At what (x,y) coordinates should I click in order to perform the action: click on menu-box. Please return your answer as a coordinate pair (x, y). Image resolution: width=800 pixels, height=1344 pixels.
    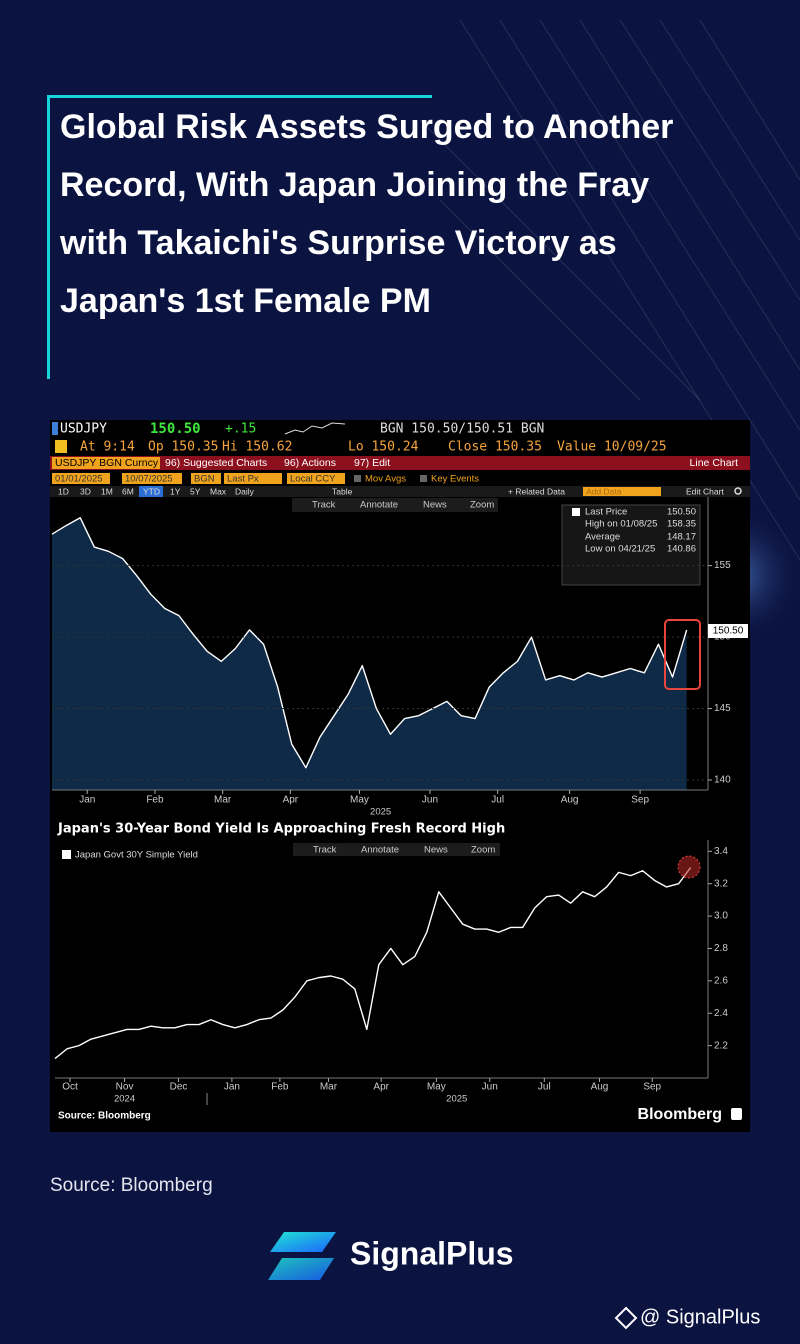
    Looking at the image, I should click on (106, 463).